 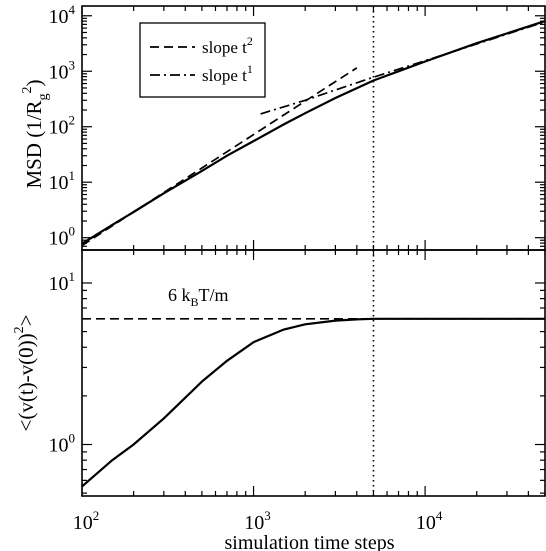 I want to click on x-axis-label: simulation time steps, so click(x=310, y=541).